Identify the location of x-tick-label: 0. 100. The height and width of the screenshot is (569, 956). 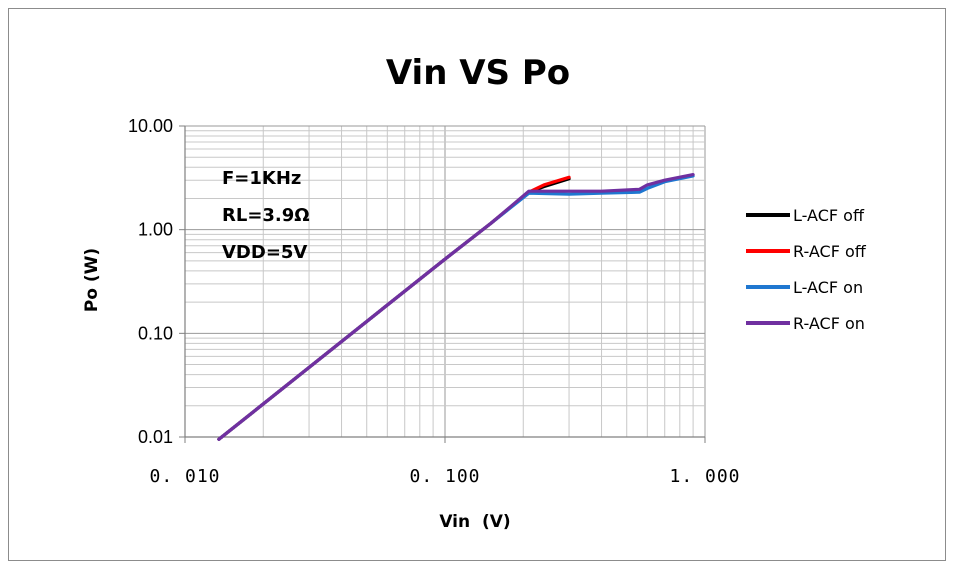
(444, 476).